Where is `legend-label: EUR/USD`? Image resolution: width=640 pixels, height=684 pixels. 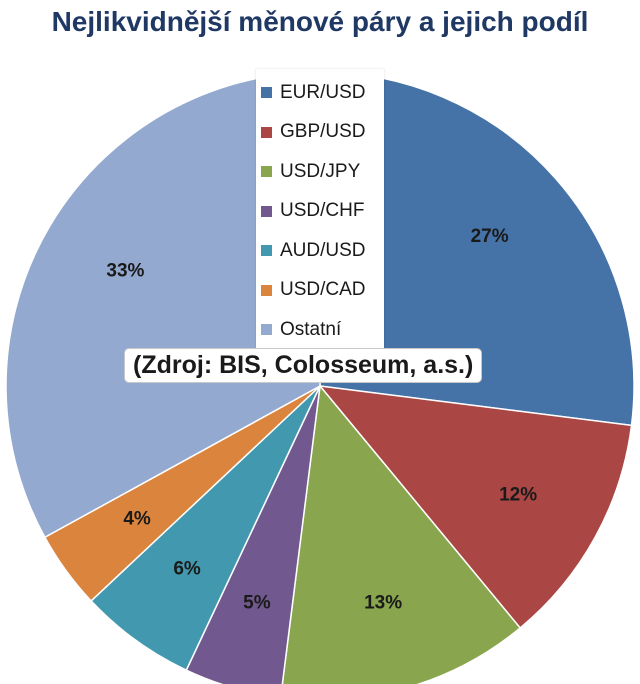 legend-label: EUR/USD is located at coordinates (323, 92).